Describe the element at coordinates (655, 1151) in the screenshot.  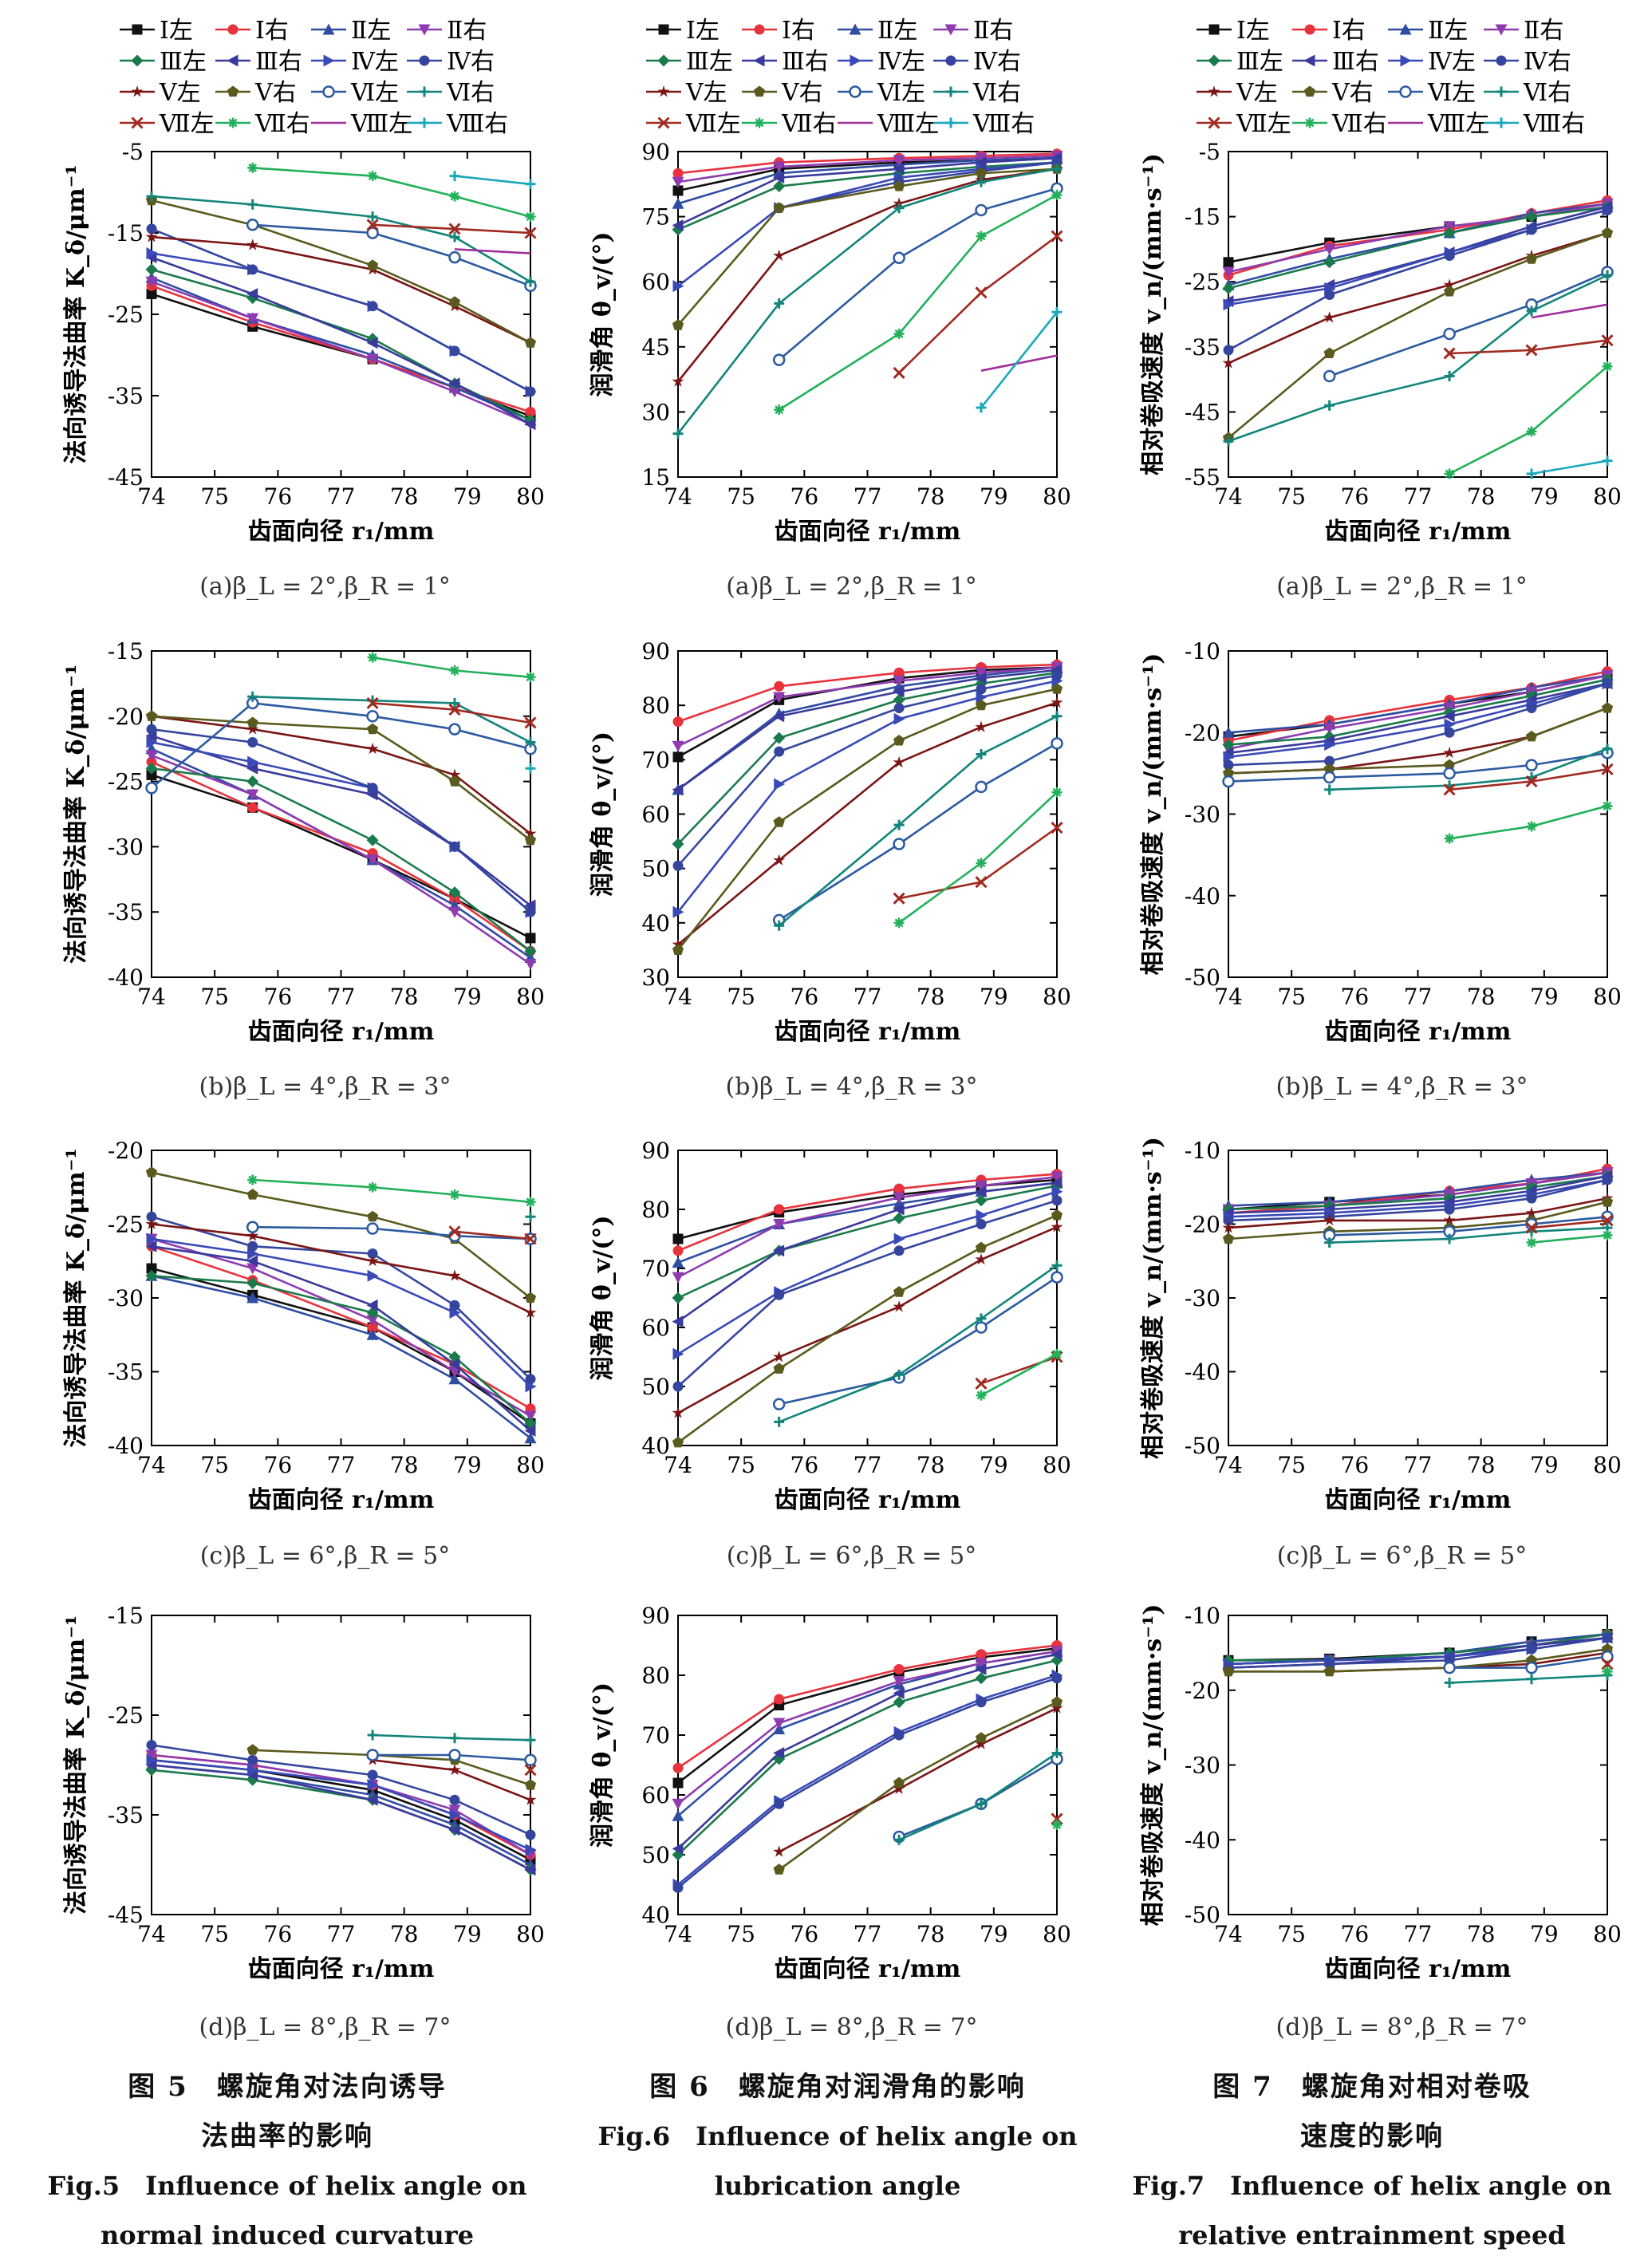
I see `y-tick-label: 90` at that location.